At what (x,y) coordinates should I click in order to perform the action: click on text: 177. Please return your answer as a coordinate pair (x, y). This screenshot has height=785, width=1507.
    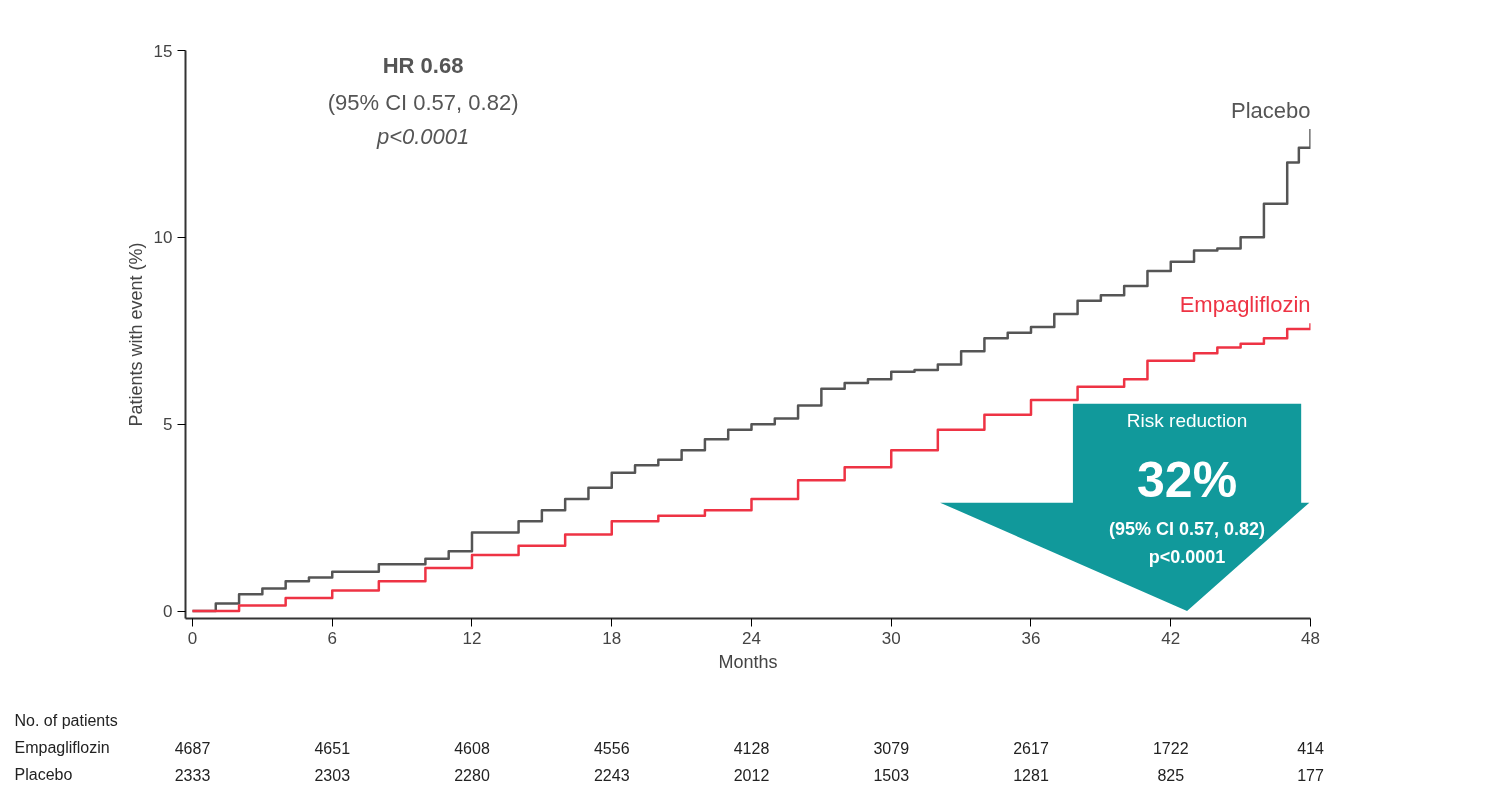
    Looking at the image, I should click on (1310, 775).